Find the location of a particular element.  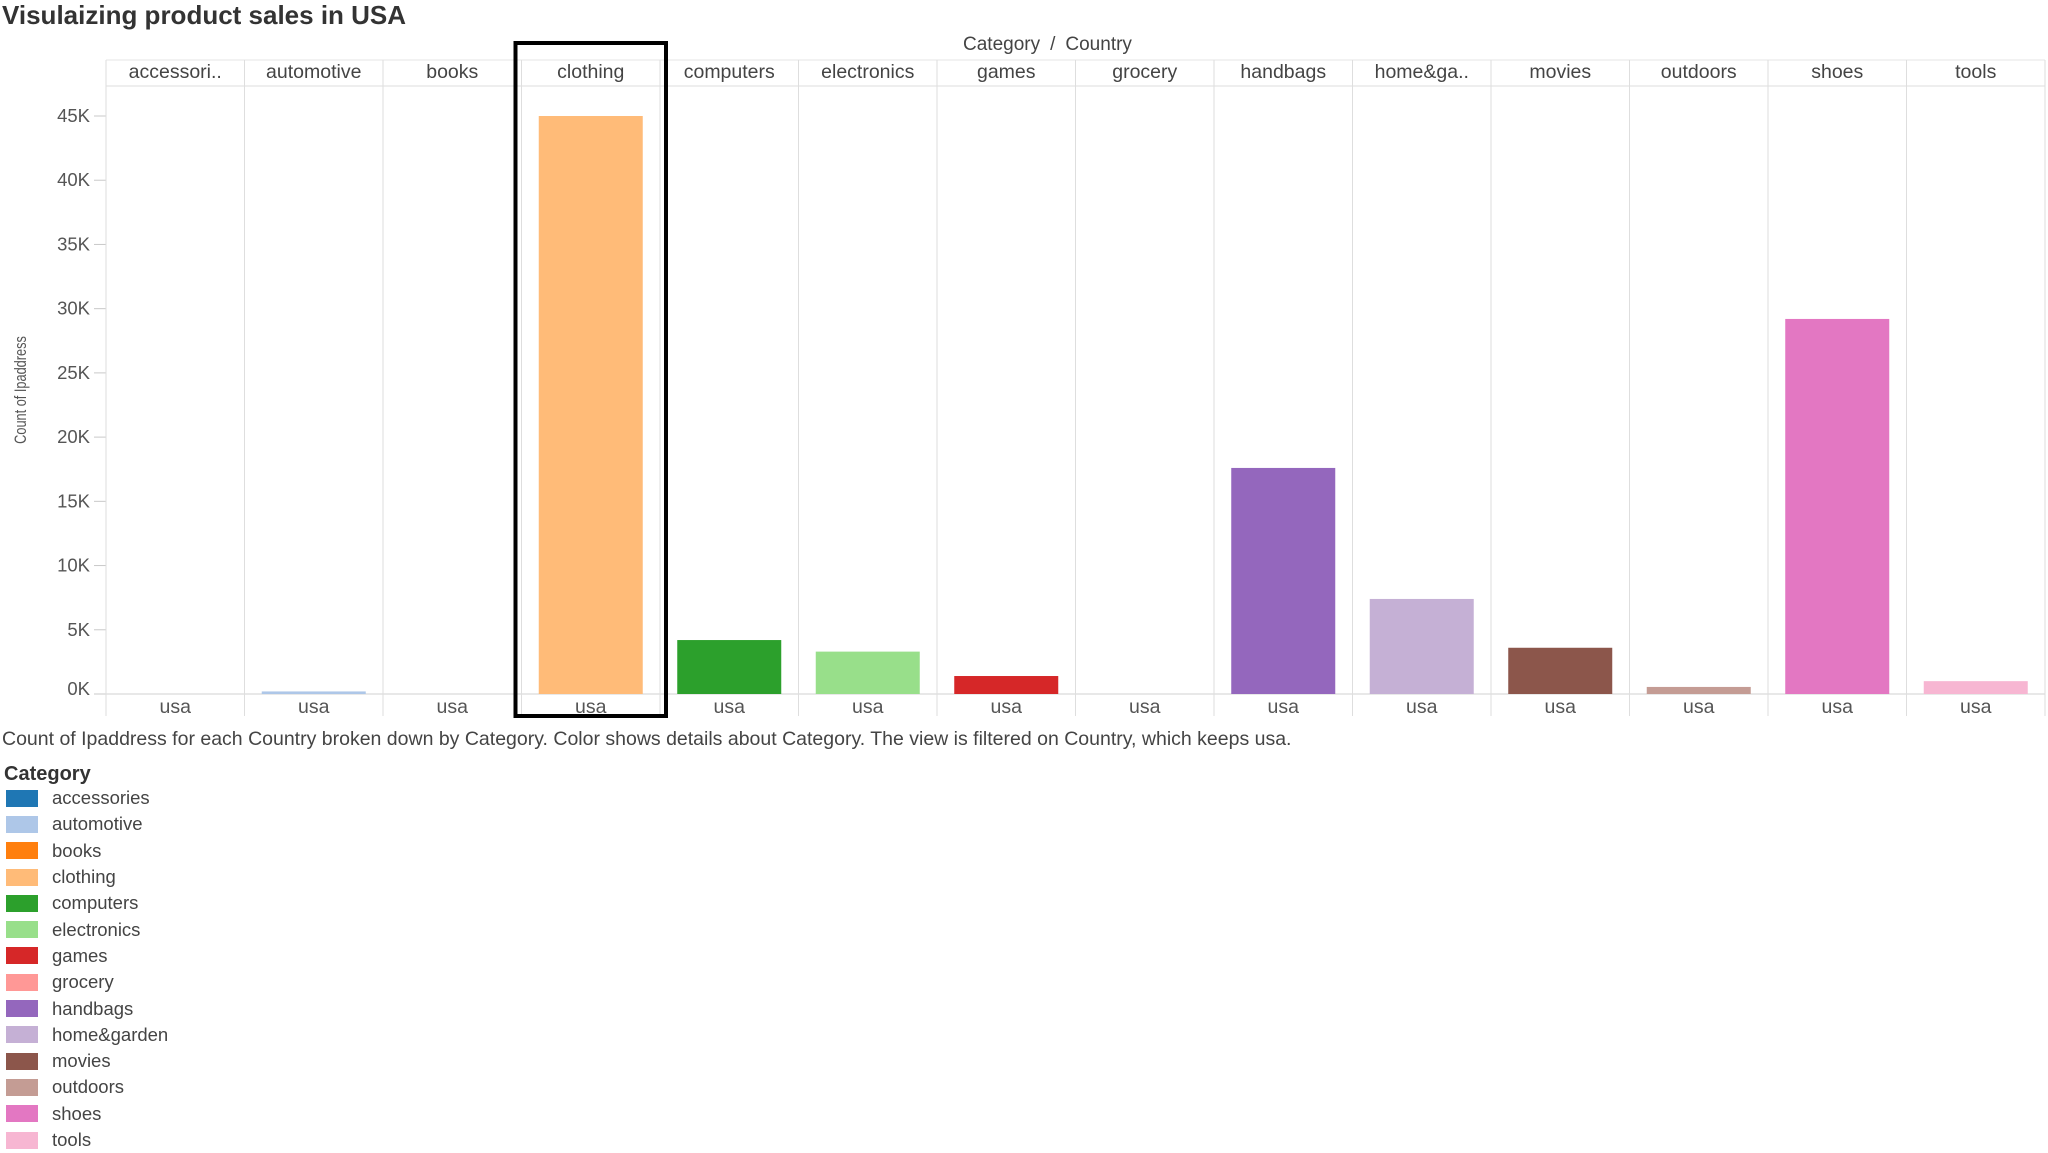

column-header-outdoors: outdoors is located at coordinates (1699, 72).